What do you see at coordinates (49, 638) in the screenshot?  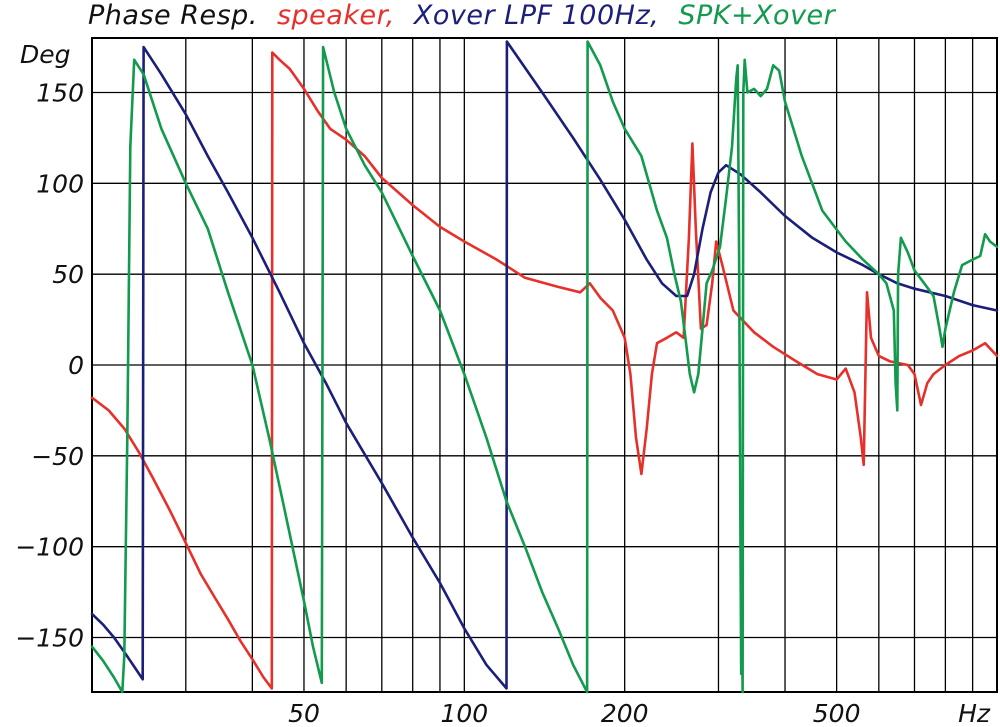 I see `y-tick-label: −150` at bounding box center [49, 638].